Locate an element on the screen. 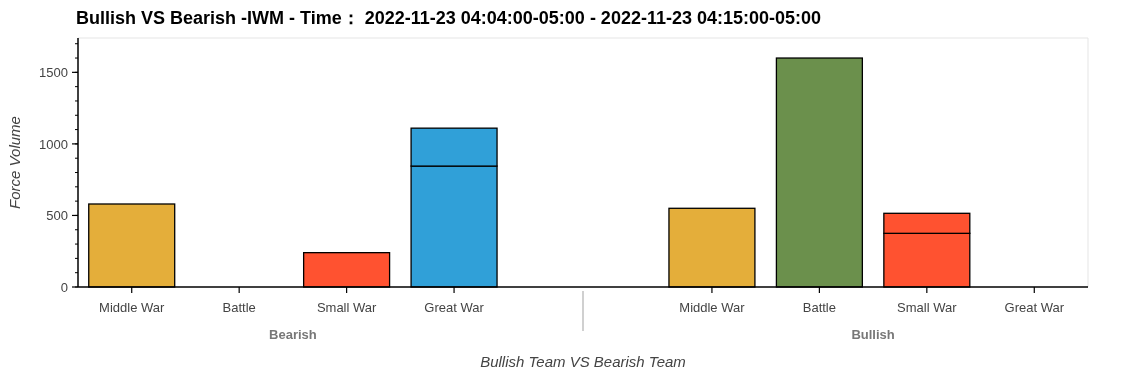  chart-title: Bullish VS Bearish -IWM - Time： 2022-11-23 04:04:00-05:00 - 2022-11-23 04:15:00-05:00 is located at coordinates (449, 18).